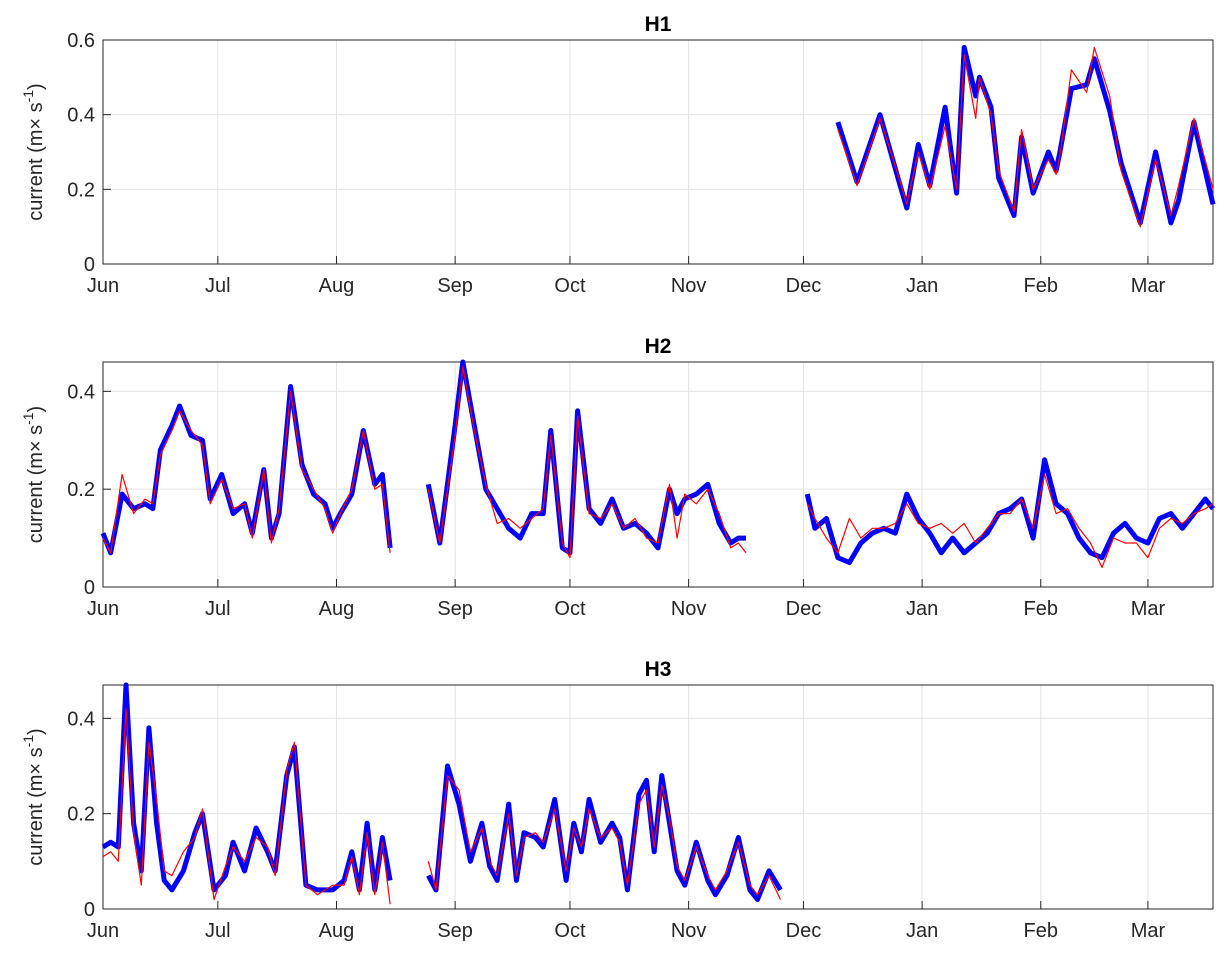  What do you see at coordinates (658, 24) in the screenshot?
I see `chart-title: H1` at bounding box center [658, 24].